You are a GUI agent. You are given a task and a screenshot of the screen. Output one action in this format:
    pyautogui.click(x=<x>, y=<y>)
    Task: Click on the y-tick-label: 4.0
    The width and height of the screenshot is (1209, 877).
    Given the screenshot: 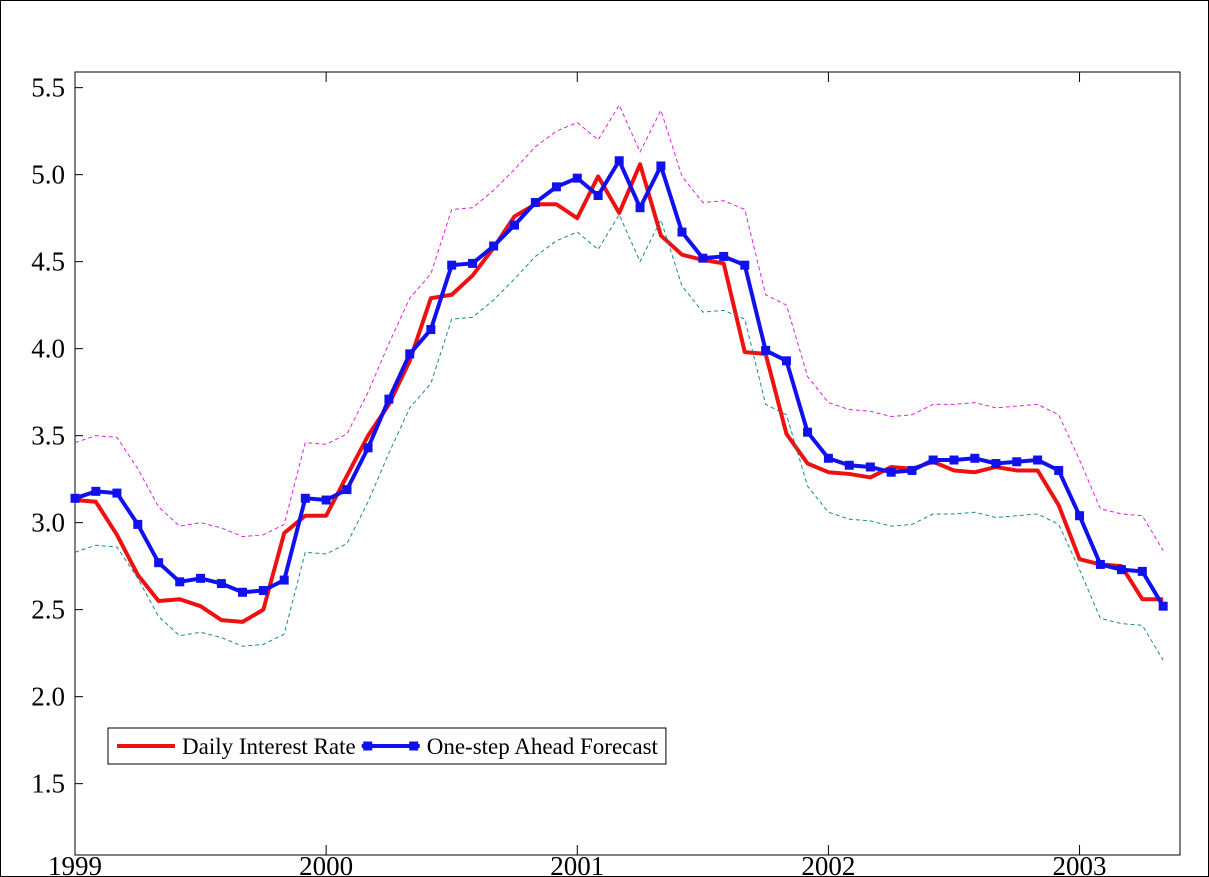 What is the action you would take?
    pyautogui.click(x=48, y=349)
    